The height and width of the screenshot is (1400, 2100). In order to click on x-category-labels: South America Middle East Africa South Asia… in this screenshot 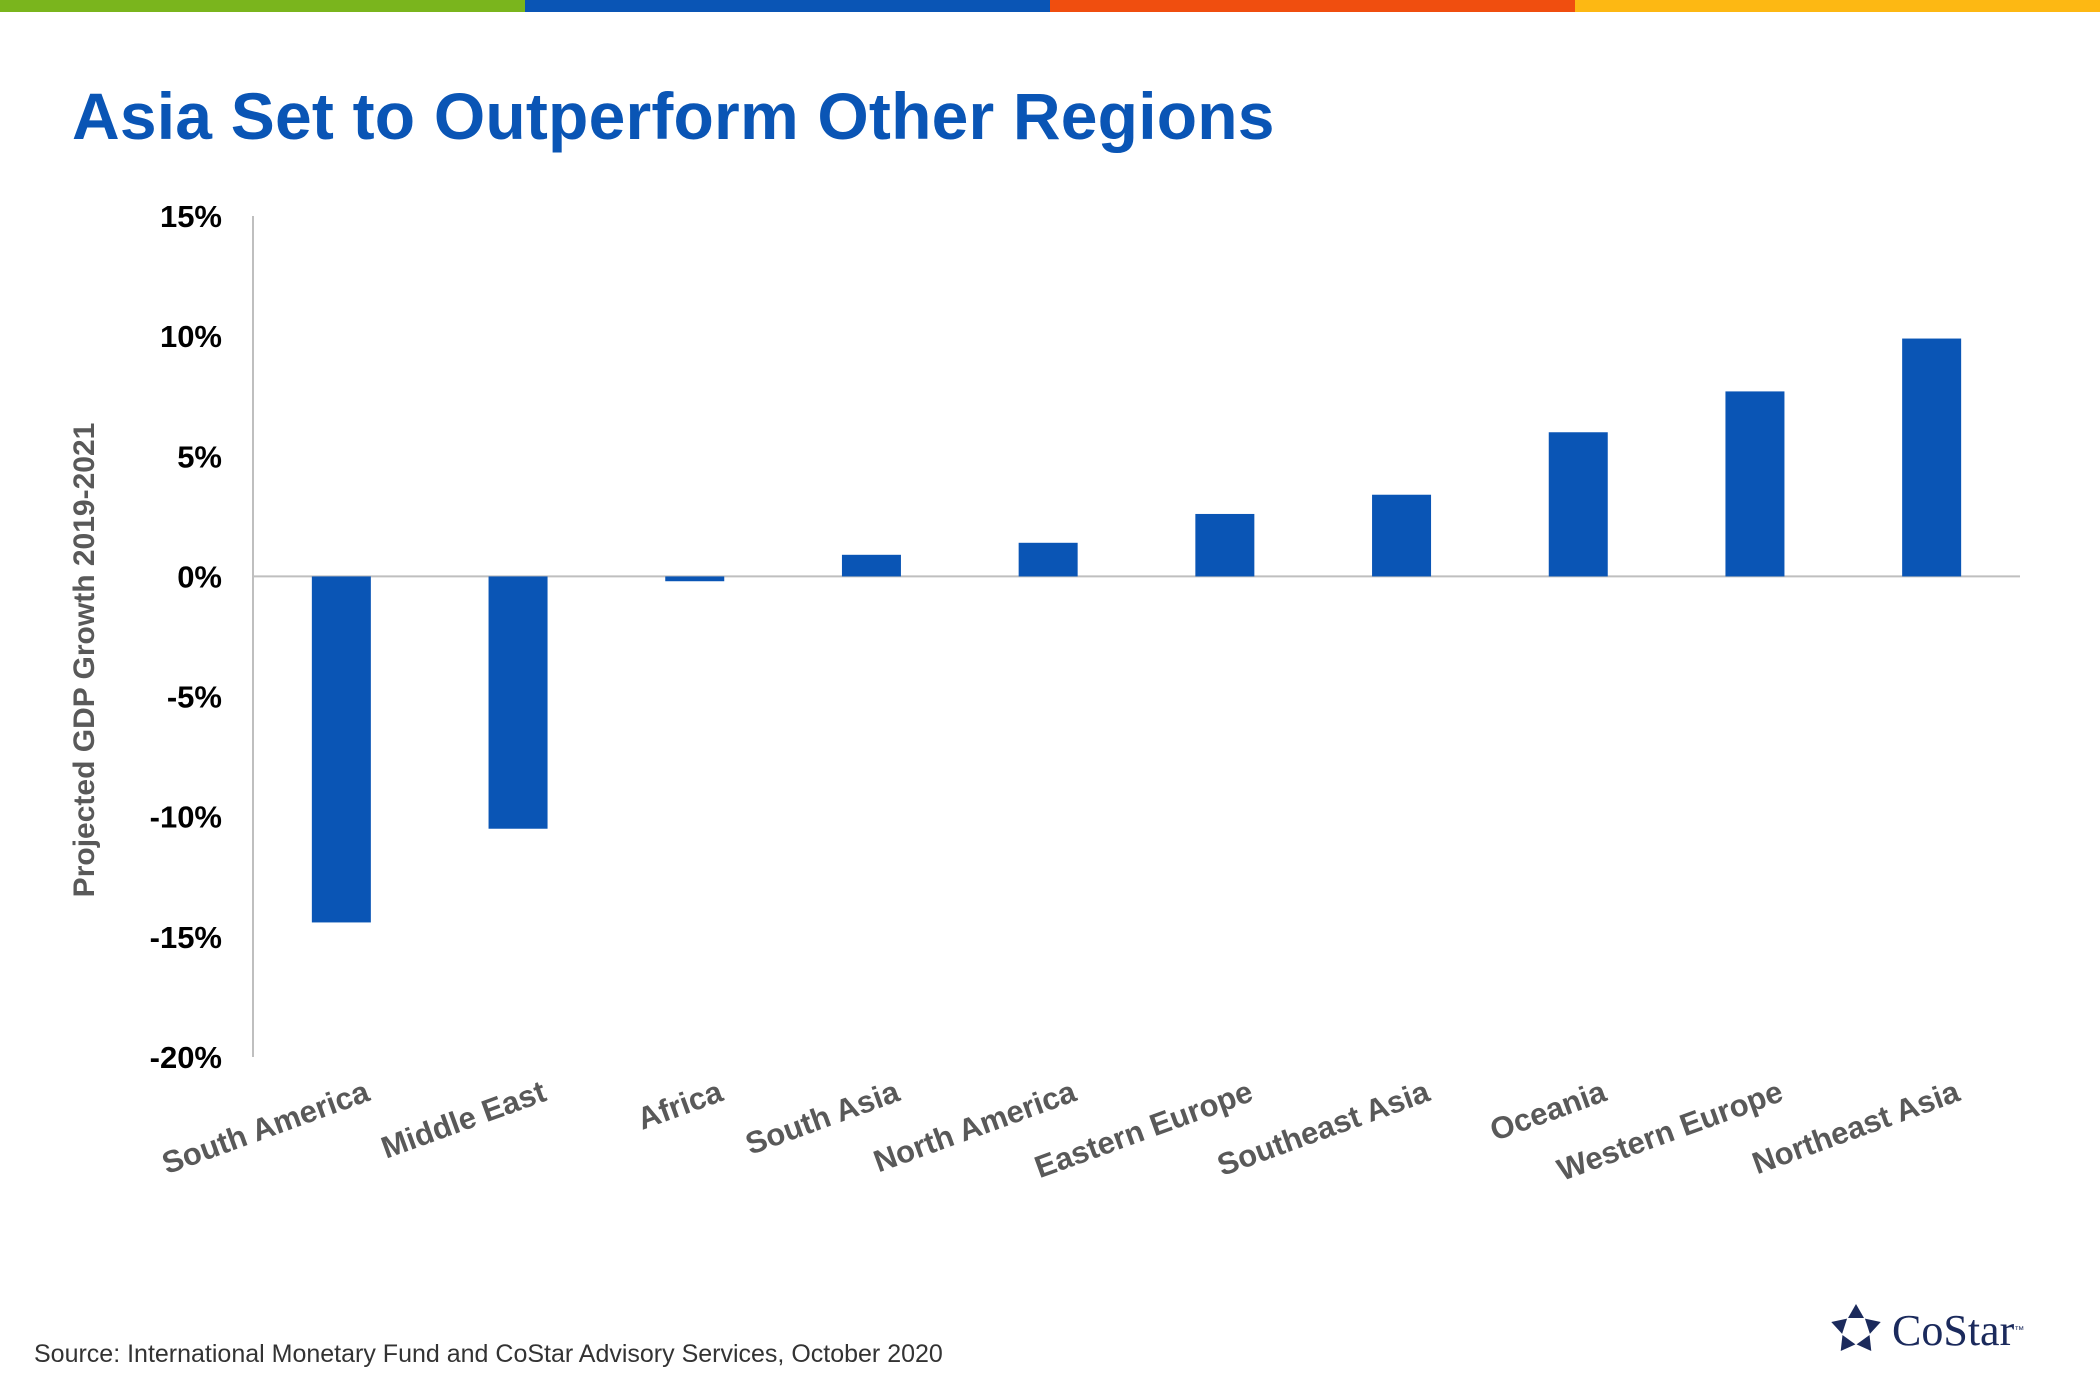, I will do `click(1060, 1130)`.